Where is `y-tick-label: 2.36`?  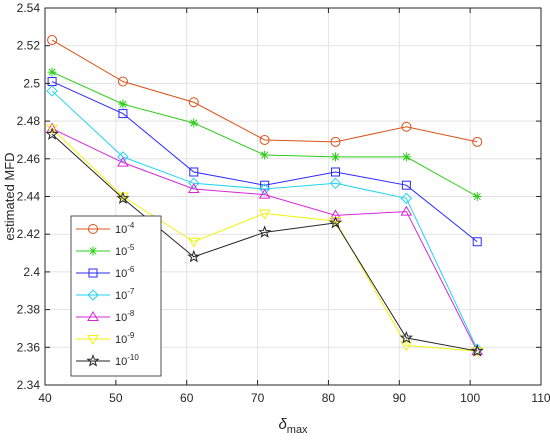
y-tick-label: 2.36 is located at coordinates (29, 347).